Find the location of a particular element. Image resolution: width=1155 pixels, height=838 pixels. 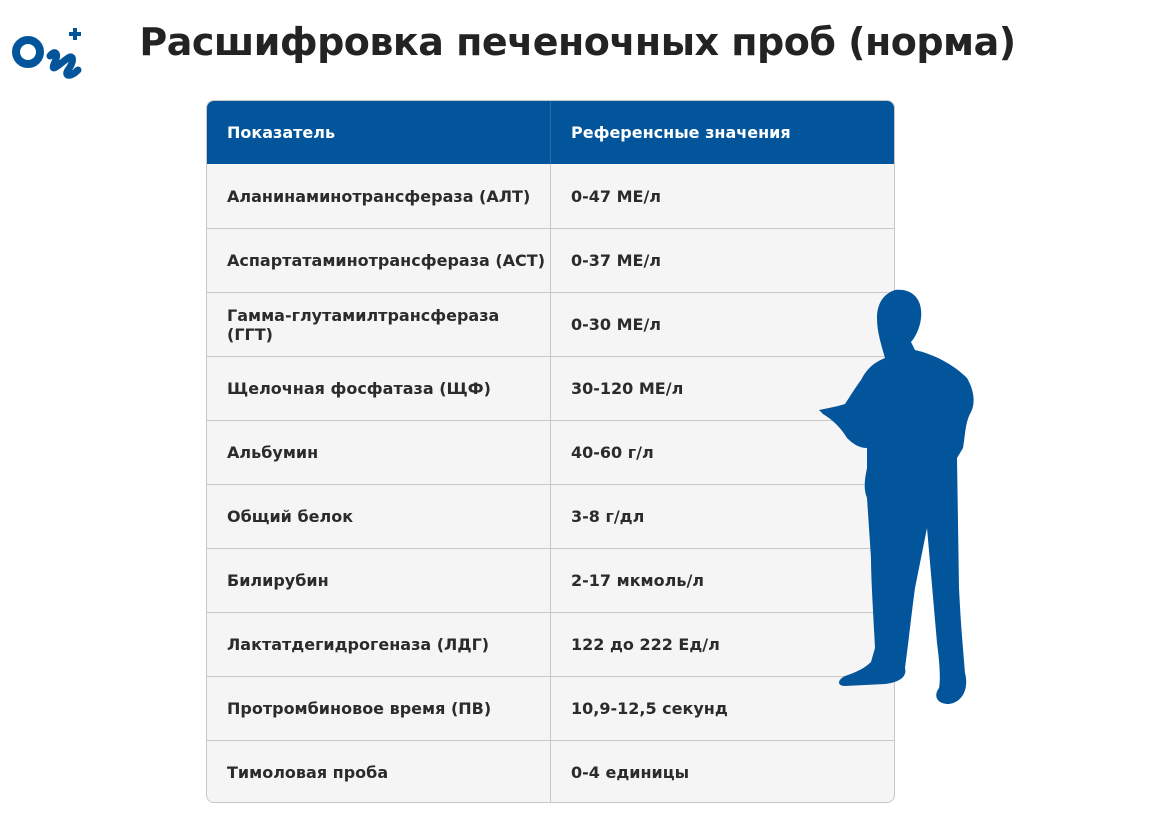

person-silhouette-icon is located at coordinates (896, 496).